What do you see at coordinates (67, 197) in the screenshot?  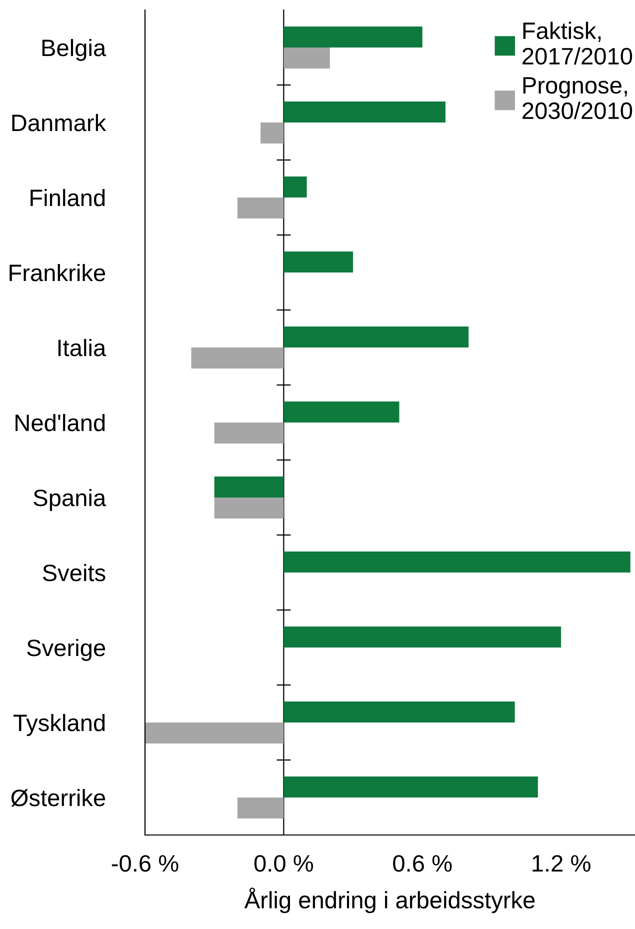 I see `y-tick-label: Finland` at bounding box center [67, 197].